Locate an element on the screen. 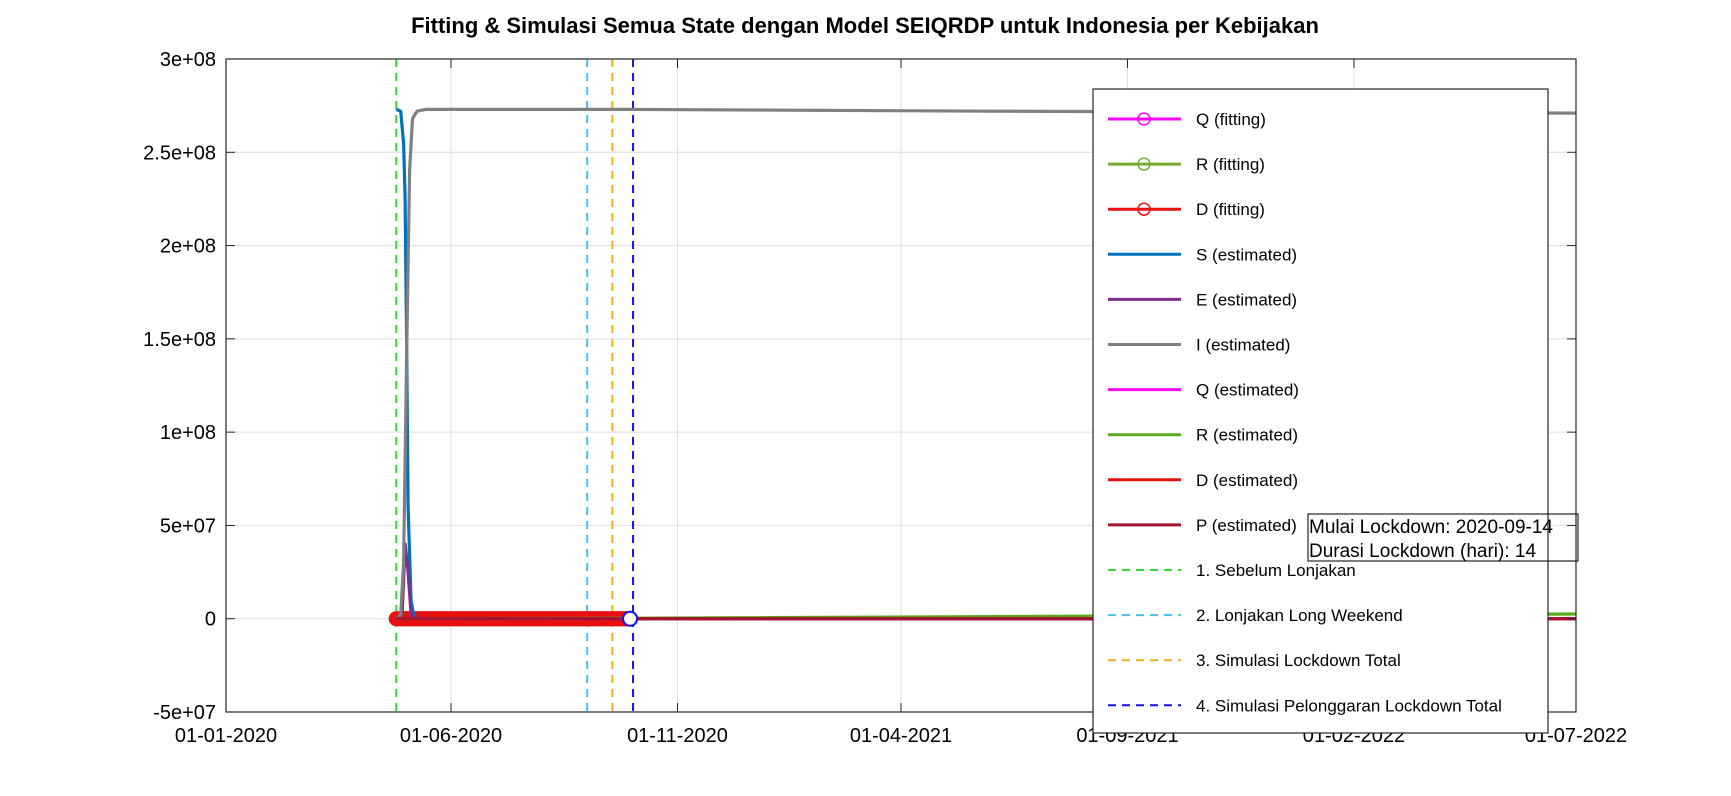 Image resolution: width=1731 pixels, height=796 pixels. y-tick-label: 0 is located at coordinates (210, 620).